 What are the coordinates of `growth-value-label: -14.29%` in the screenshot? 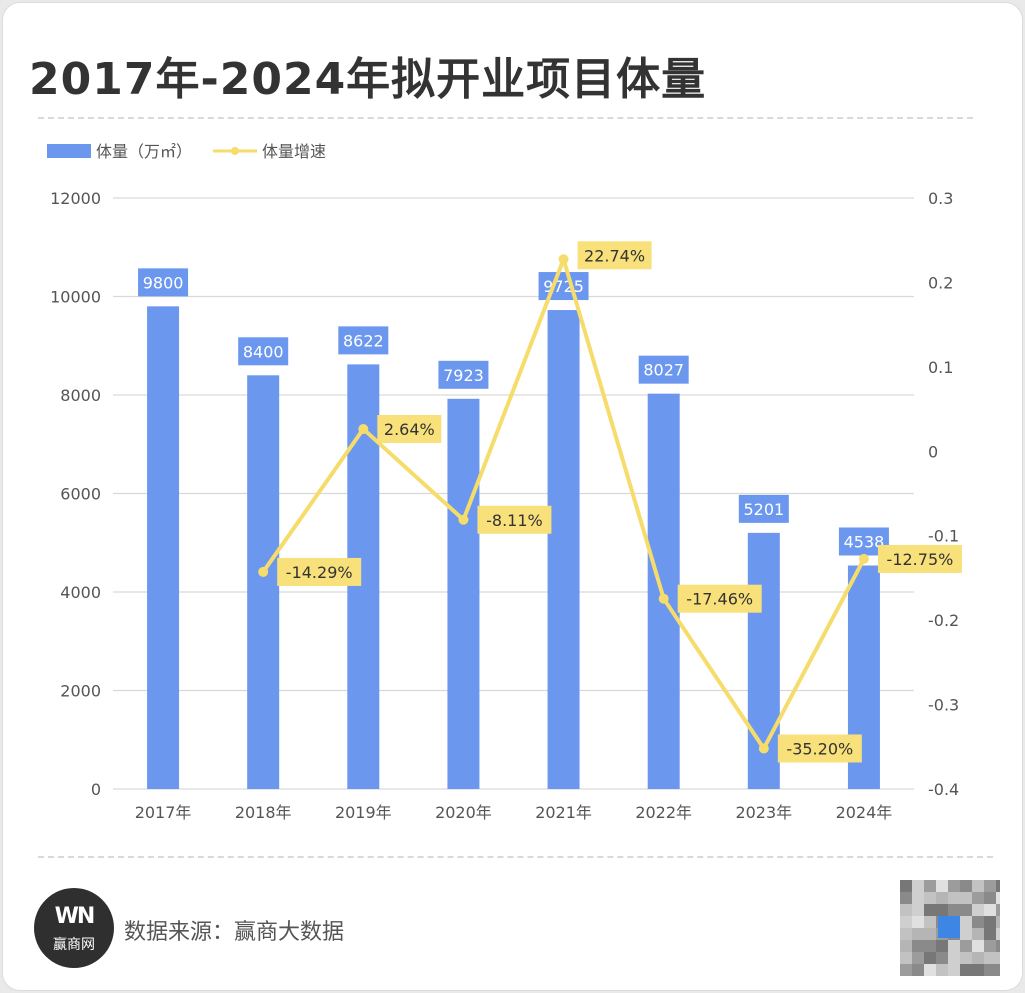 It's located at (319, 572).